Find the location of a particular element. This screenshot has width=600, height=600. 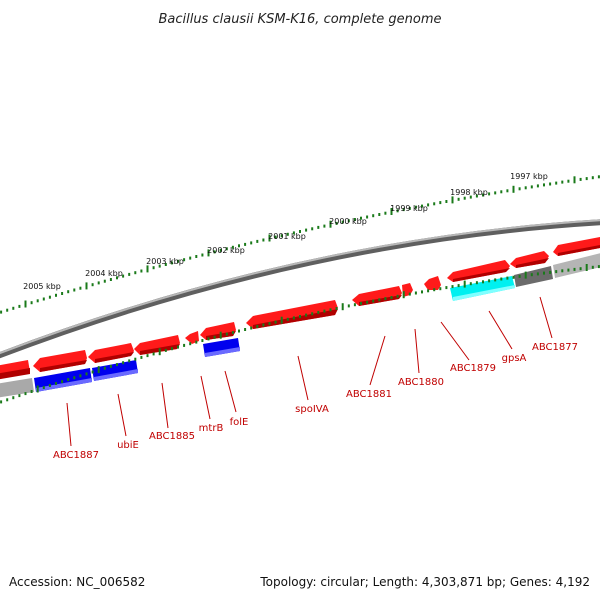

gene-label-abc1887: ABC1887 is located at coordinates (76, 455).